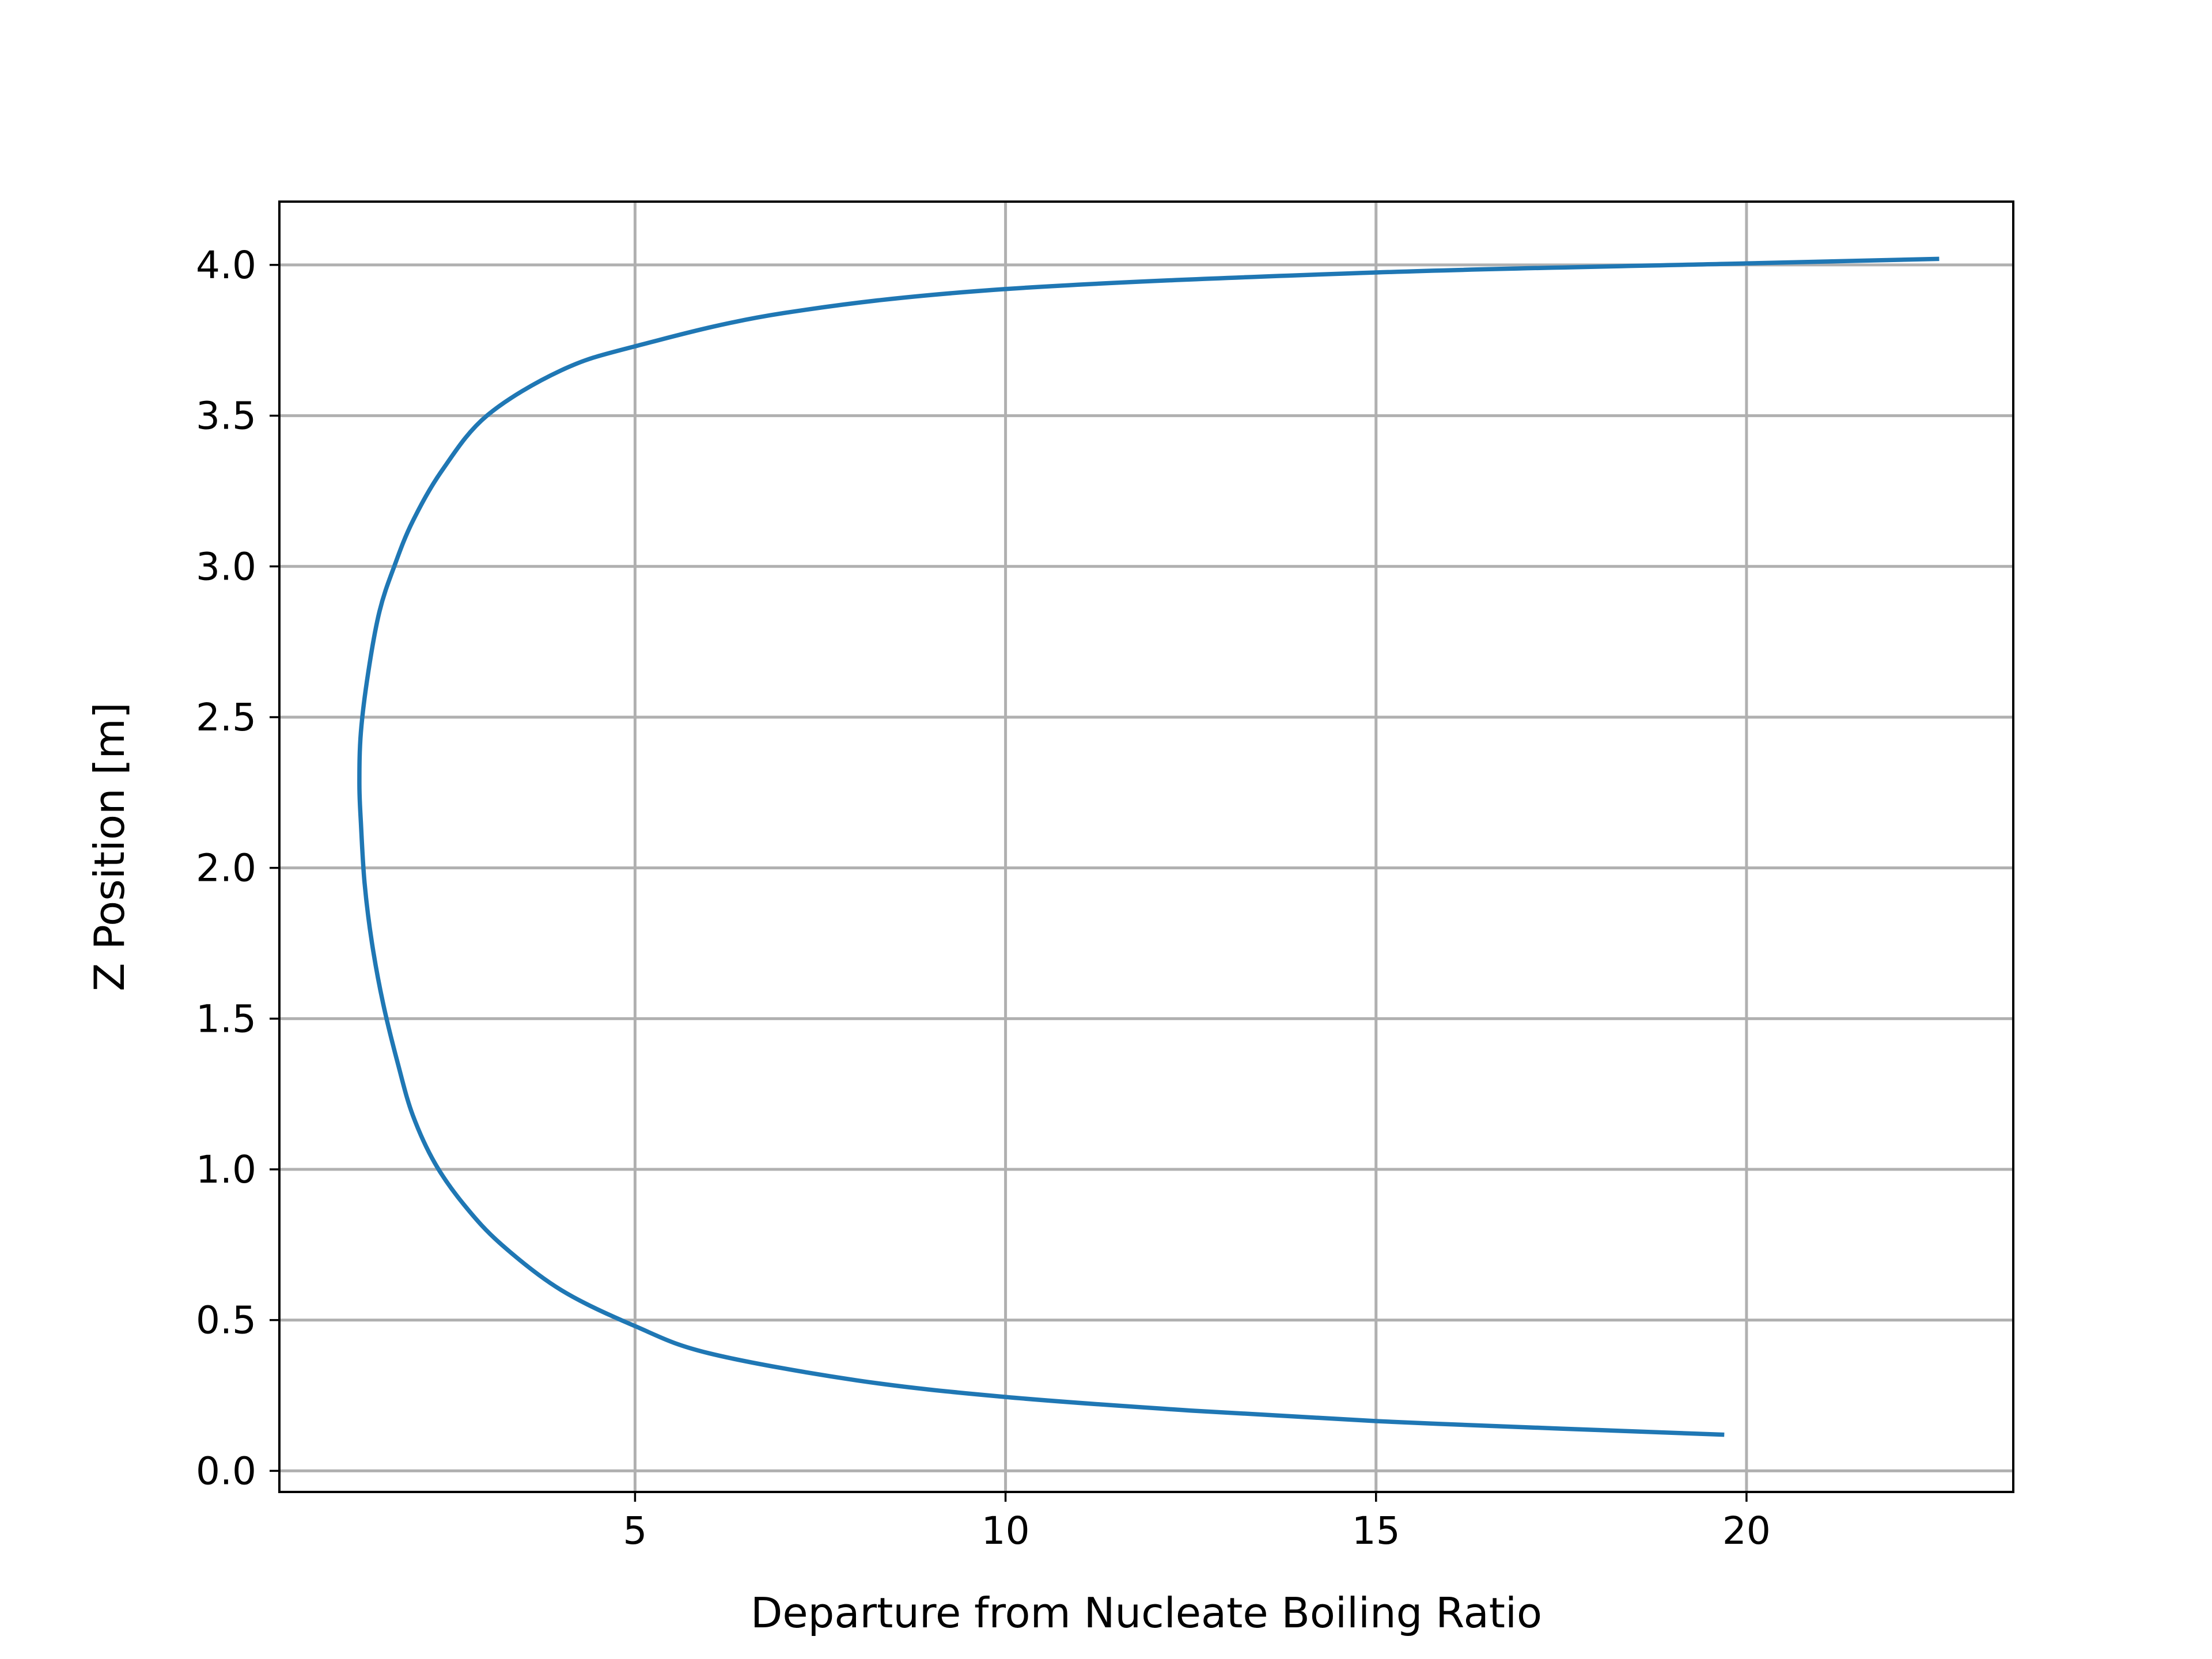 The height and width of the screenshot is (1659, 2212). I want to click on x-tick-label: 5, so click(635, 1531).